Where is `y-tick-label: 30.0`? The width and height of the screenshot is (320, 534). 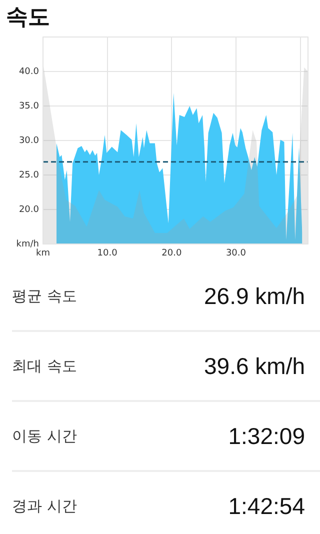 y-tick-label: 30.0 is located at coordinates (29, 141).